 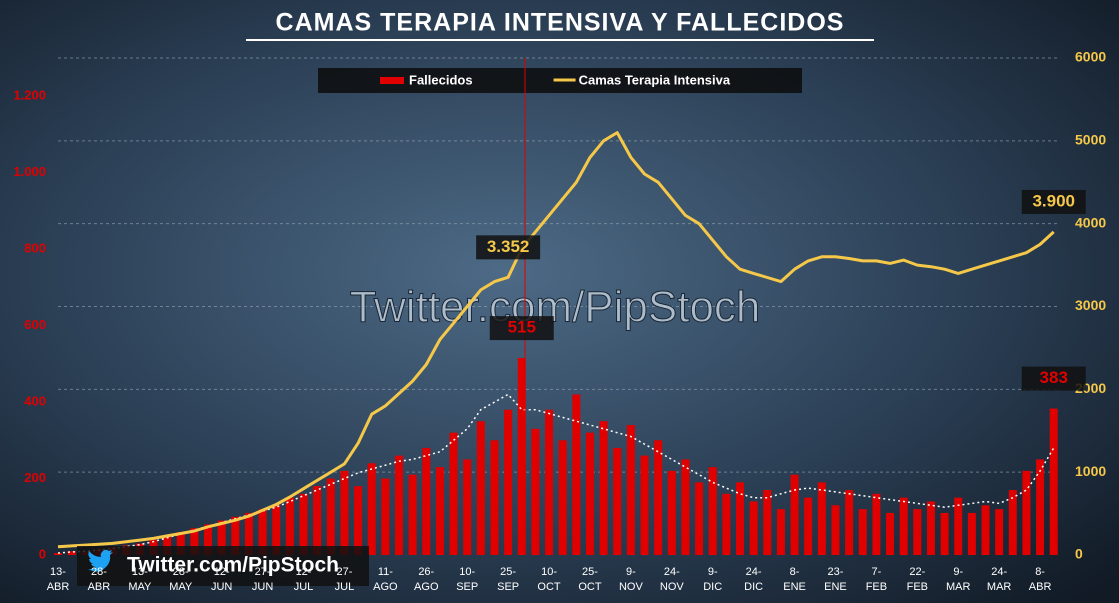 I want to click on y-tick-label: 800, so click(x=35, y=248).